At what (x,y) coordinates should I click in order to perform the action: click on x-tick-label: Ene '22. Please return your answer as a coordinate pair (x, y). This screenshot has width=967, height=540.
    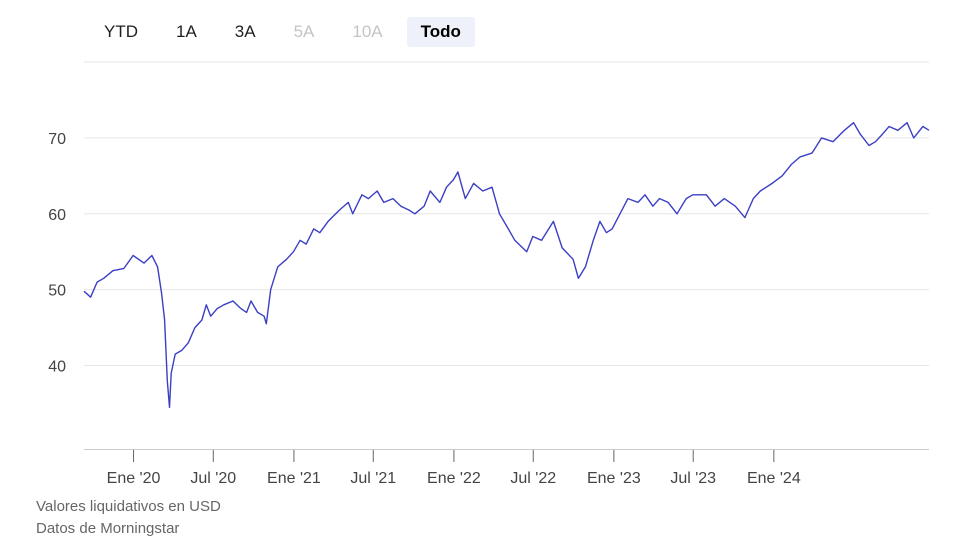
    Looking at the image, I should click on (454, 478).